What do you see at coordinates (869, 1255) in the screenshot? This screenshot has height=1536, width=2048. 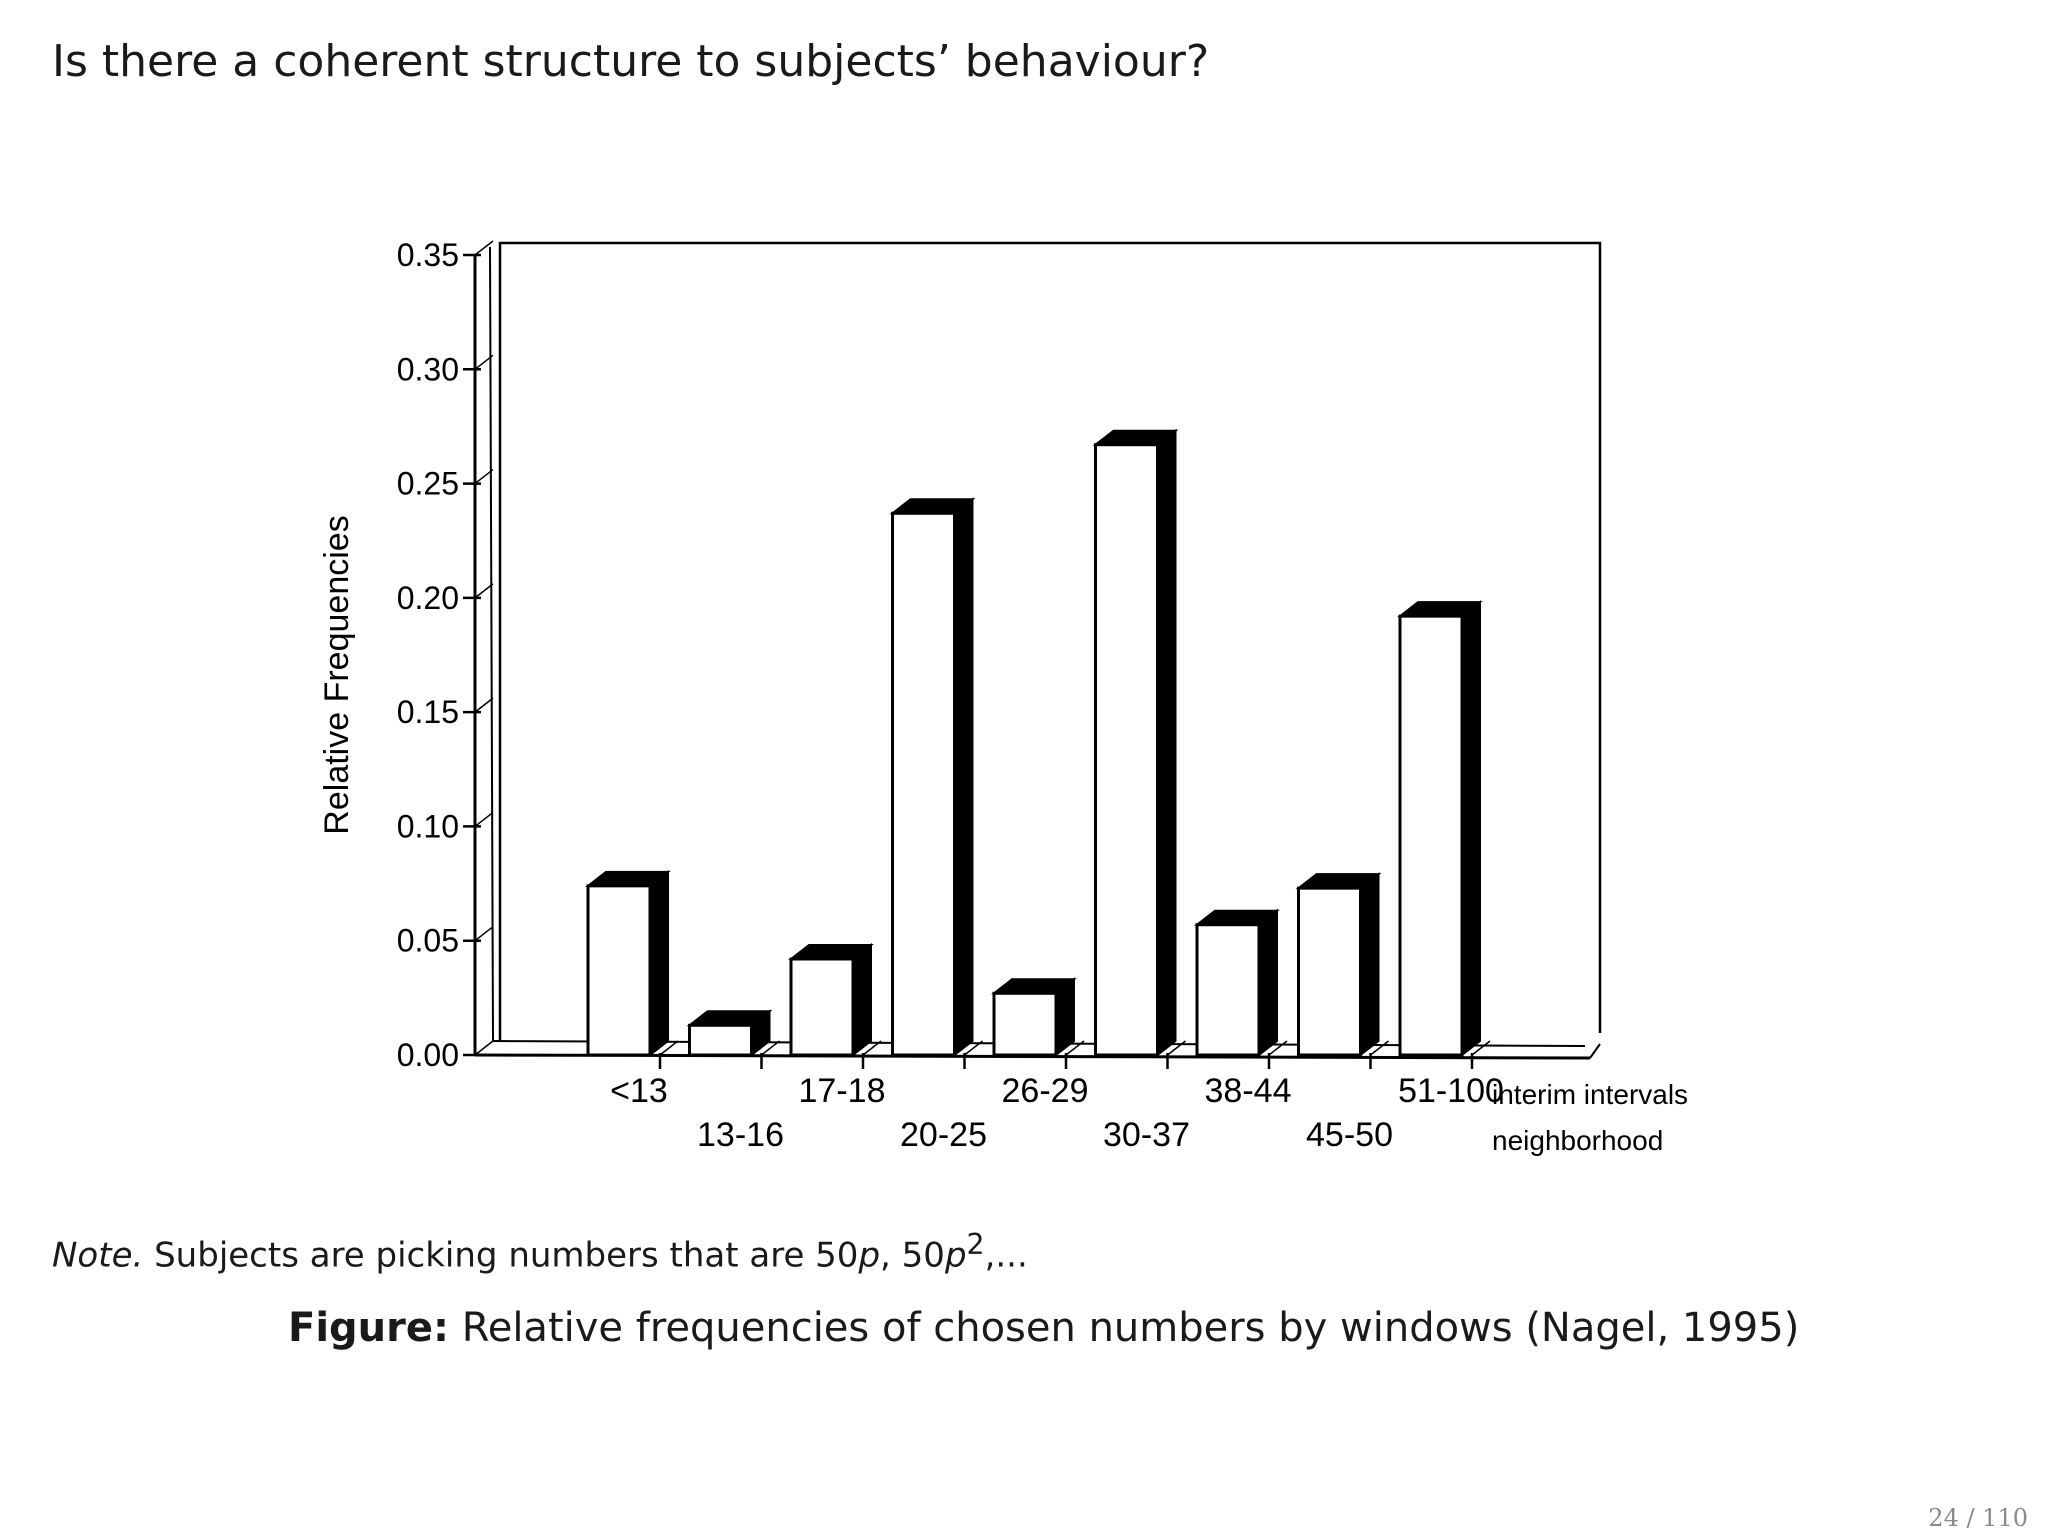 I see `note-var-p: p` at bounding box center [869, 1255].